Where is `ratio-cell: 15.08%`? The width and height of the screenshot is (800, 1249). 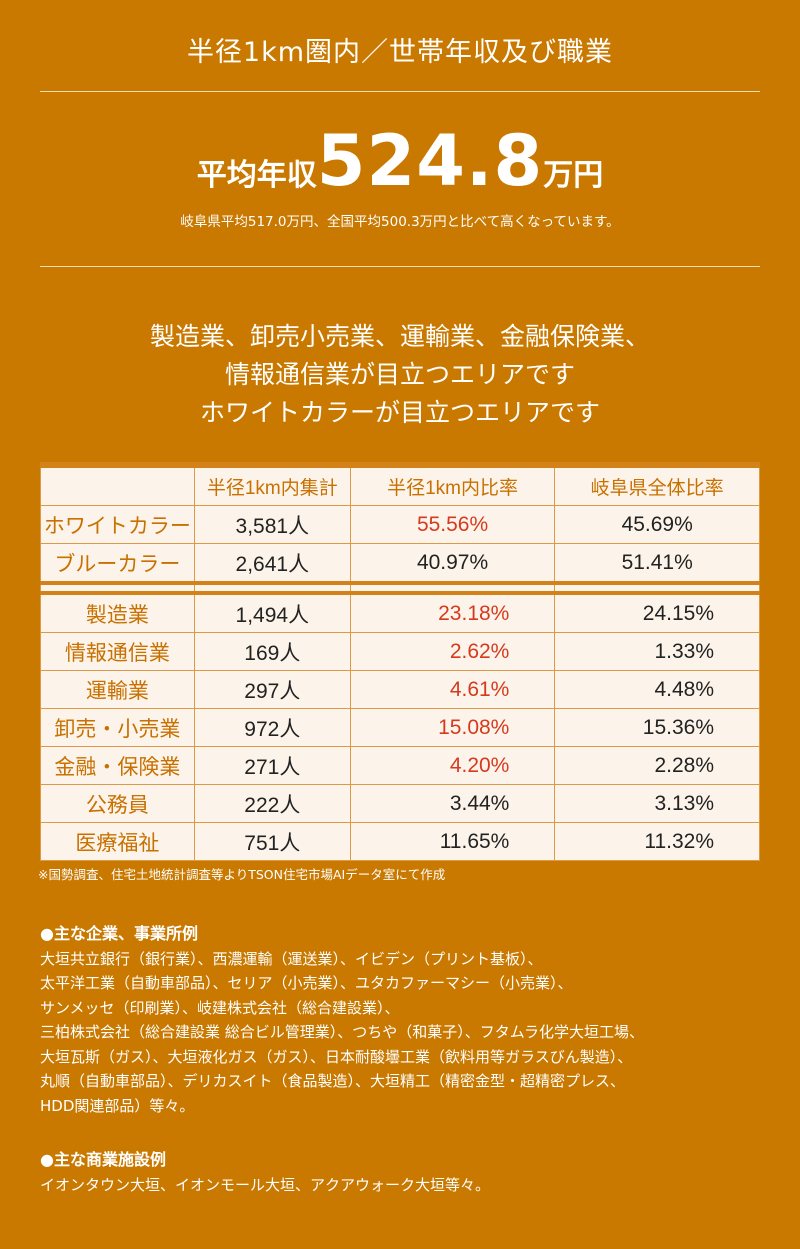
ratio-cell: 15.08% is located at coordinates (452, 727).